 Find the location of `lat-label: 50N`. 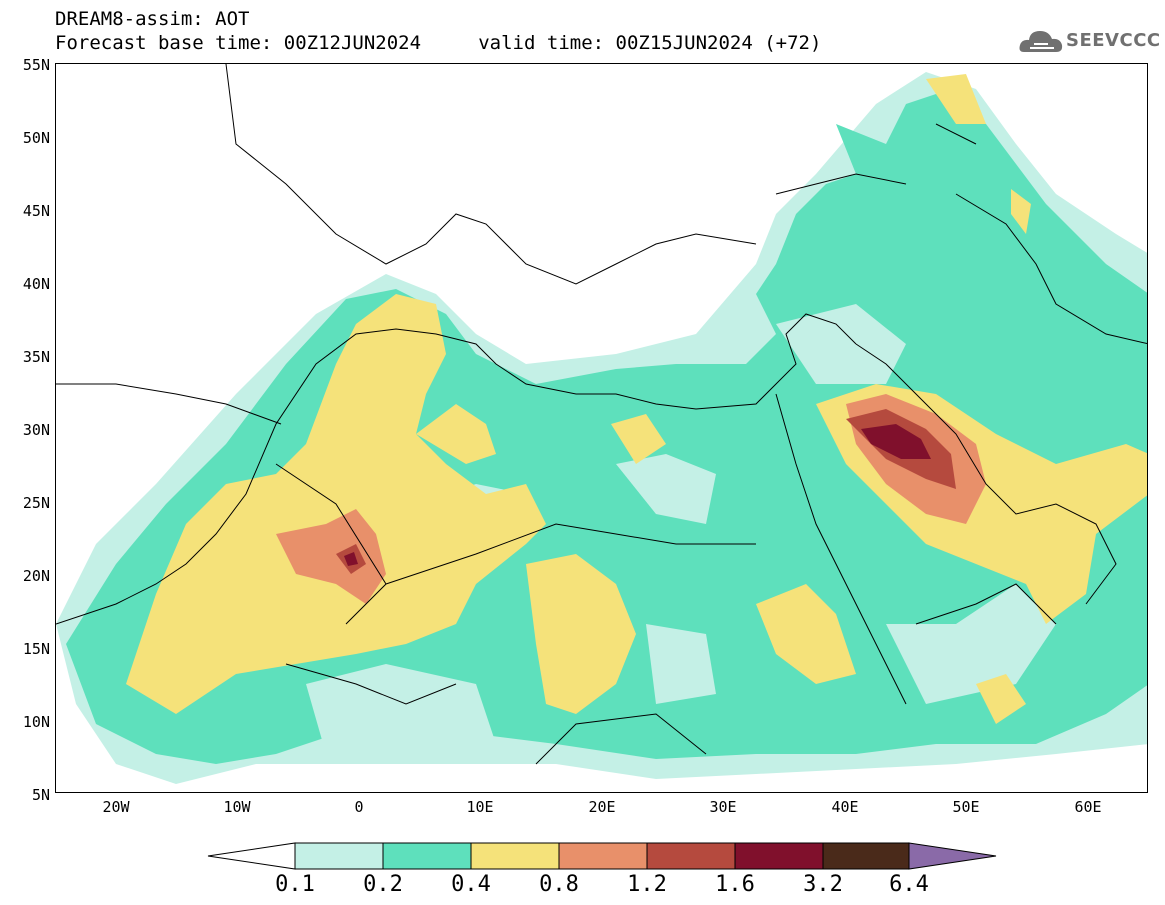

lat-label: 50N is located at coordinates (36, 138).